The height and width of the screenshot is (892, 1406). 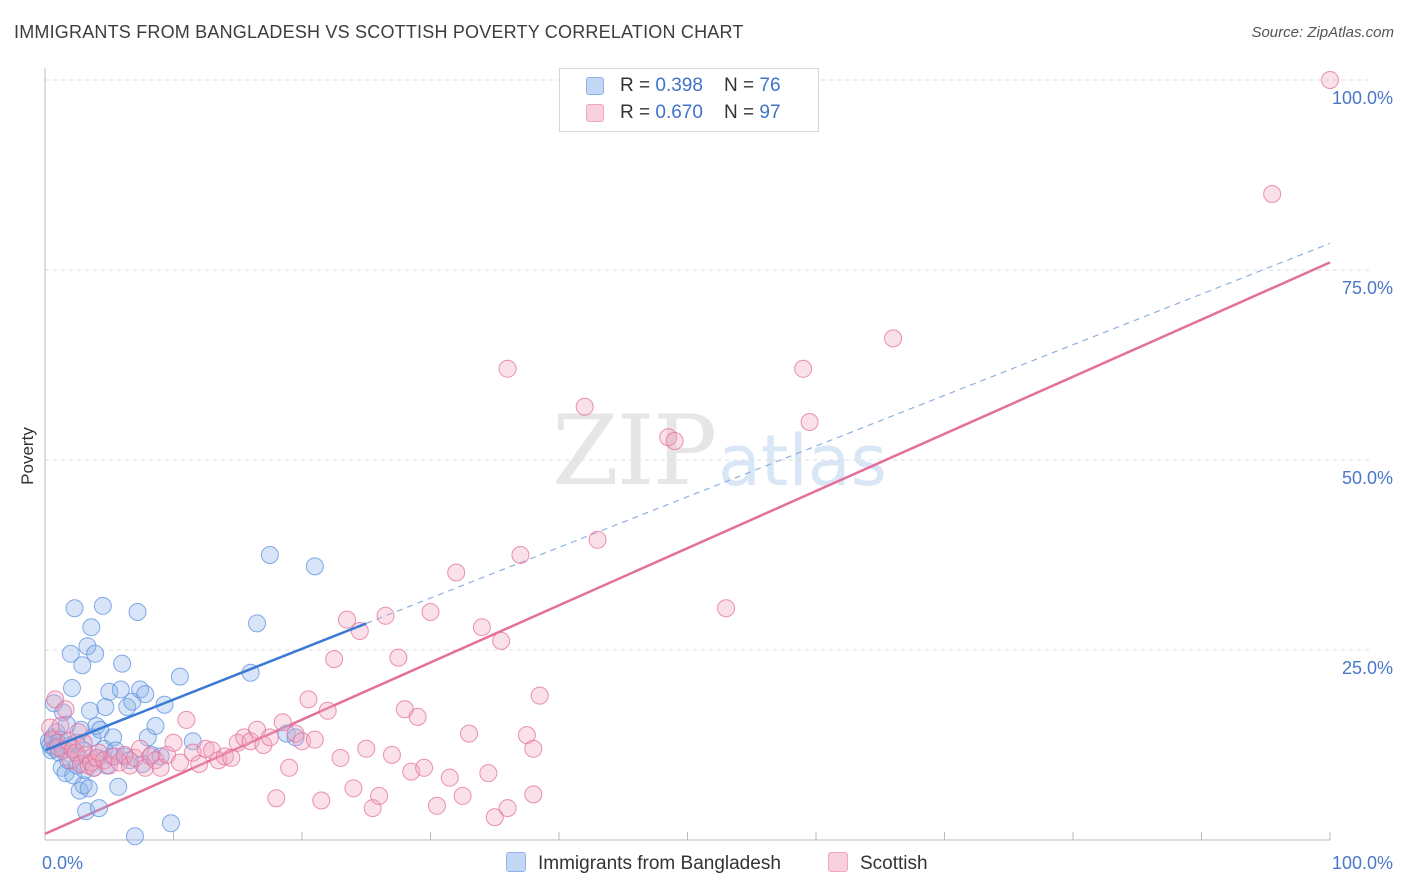 What do you see at coordinates (894, 863) in the screenshot?
I see `bottom-legend-label-scottish: Scottish` at bounding box center [894, 863].